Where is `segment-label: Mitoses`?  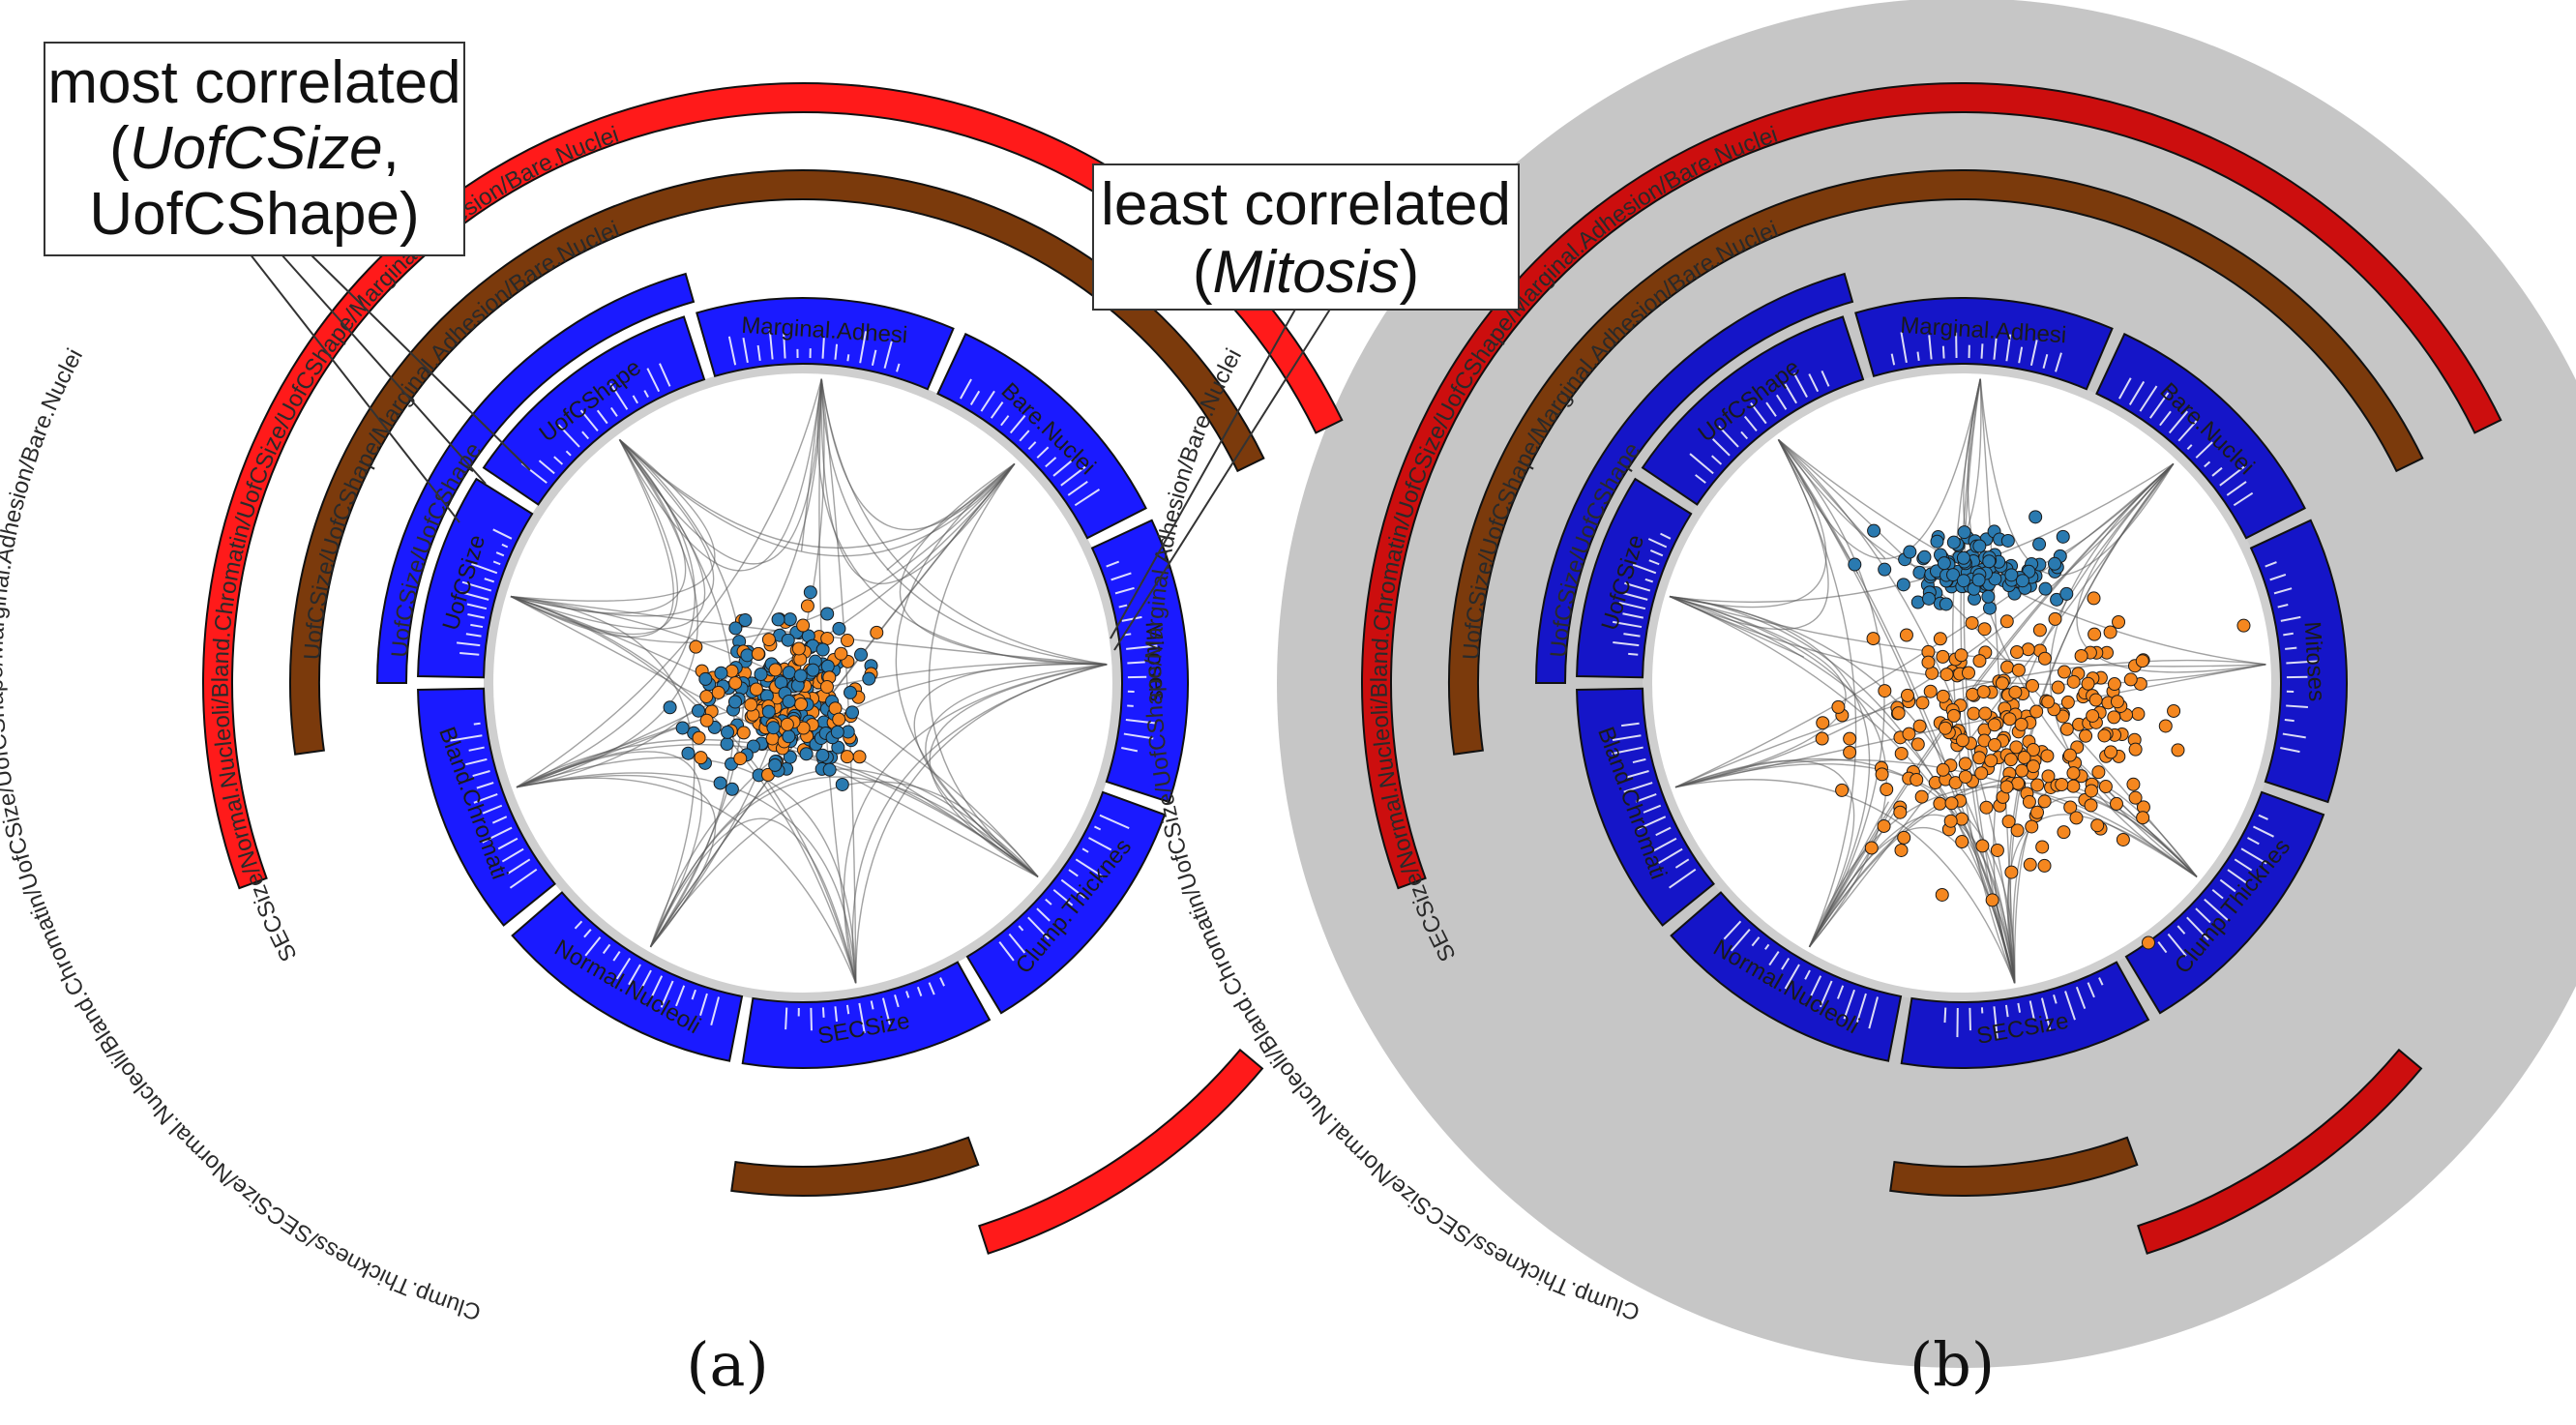
segment-label: Mitoses is located at coordinates (2314, 661).